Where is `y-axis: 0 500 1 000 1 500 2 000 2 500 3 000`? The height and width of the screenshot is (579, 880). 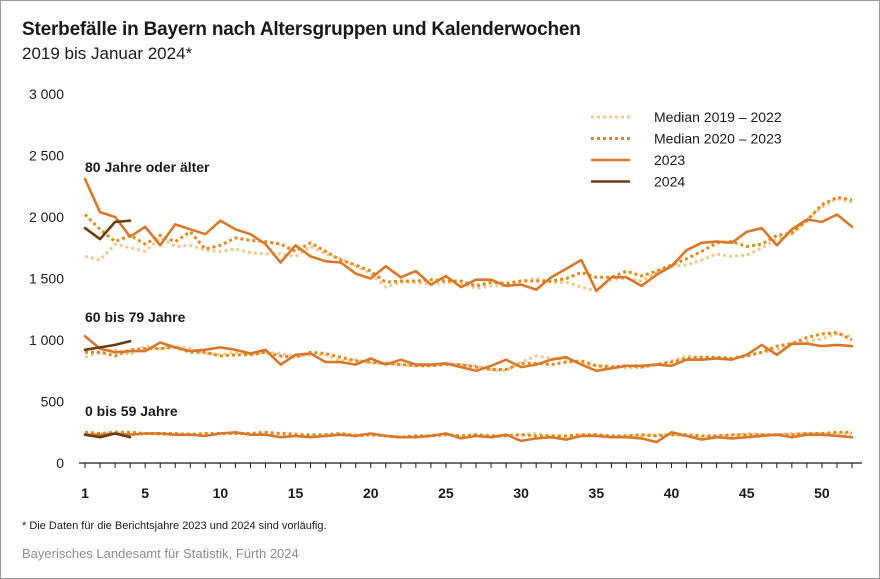 y-axis: 0 500 1 000 1 500 2 000 2 500 3 000 is located at coordinates (46, 278).